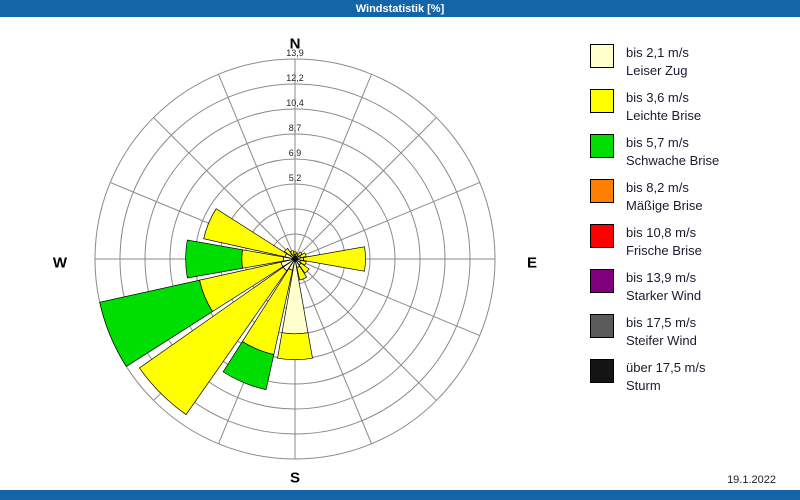 The image size is (800, 500). What do you see at coordinates (664, 295) in the screenshot?
I see `legend-desc: Starker Wind` at bounding box center [664, 295].